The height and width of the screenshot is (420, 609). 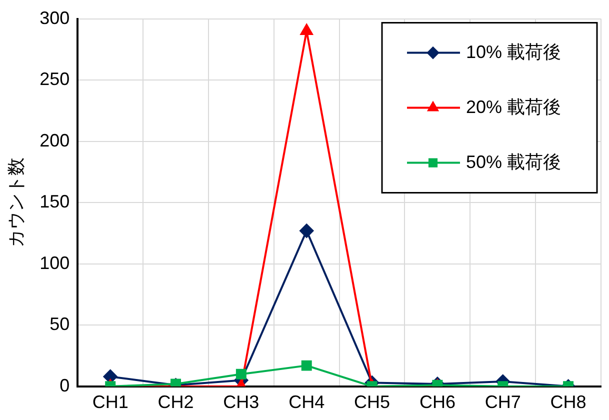 What do you see at coordinates (55, 140) in the screenshot?
I see `y-tick-label: 200` at bounding box center [55, 140].